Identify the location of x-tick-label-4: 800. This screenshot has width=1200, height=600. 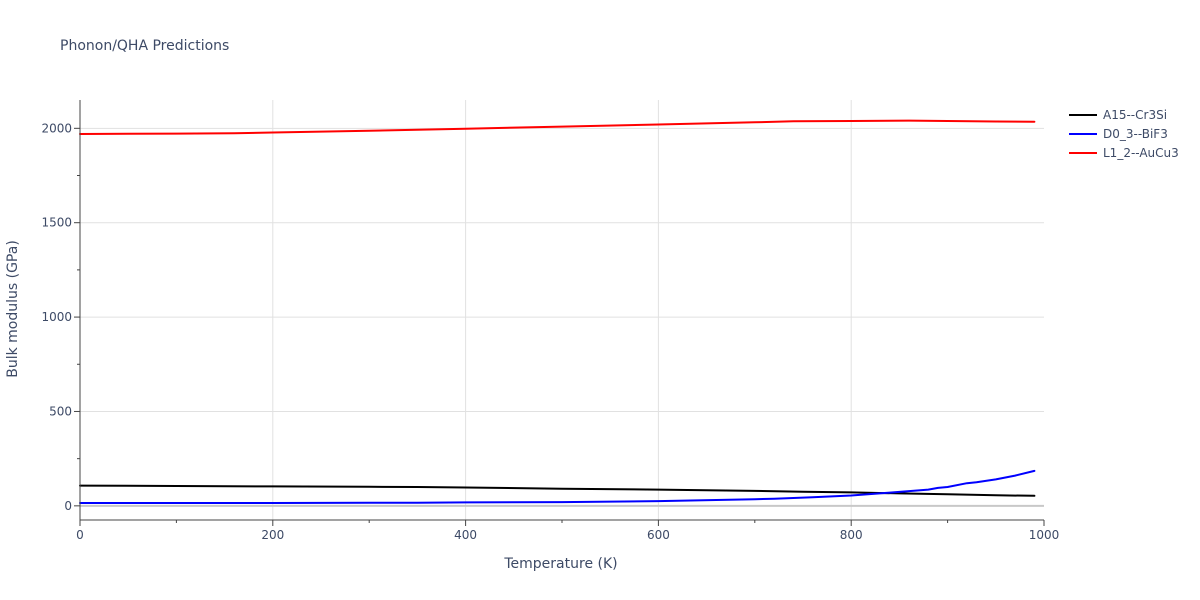
(851, 535).